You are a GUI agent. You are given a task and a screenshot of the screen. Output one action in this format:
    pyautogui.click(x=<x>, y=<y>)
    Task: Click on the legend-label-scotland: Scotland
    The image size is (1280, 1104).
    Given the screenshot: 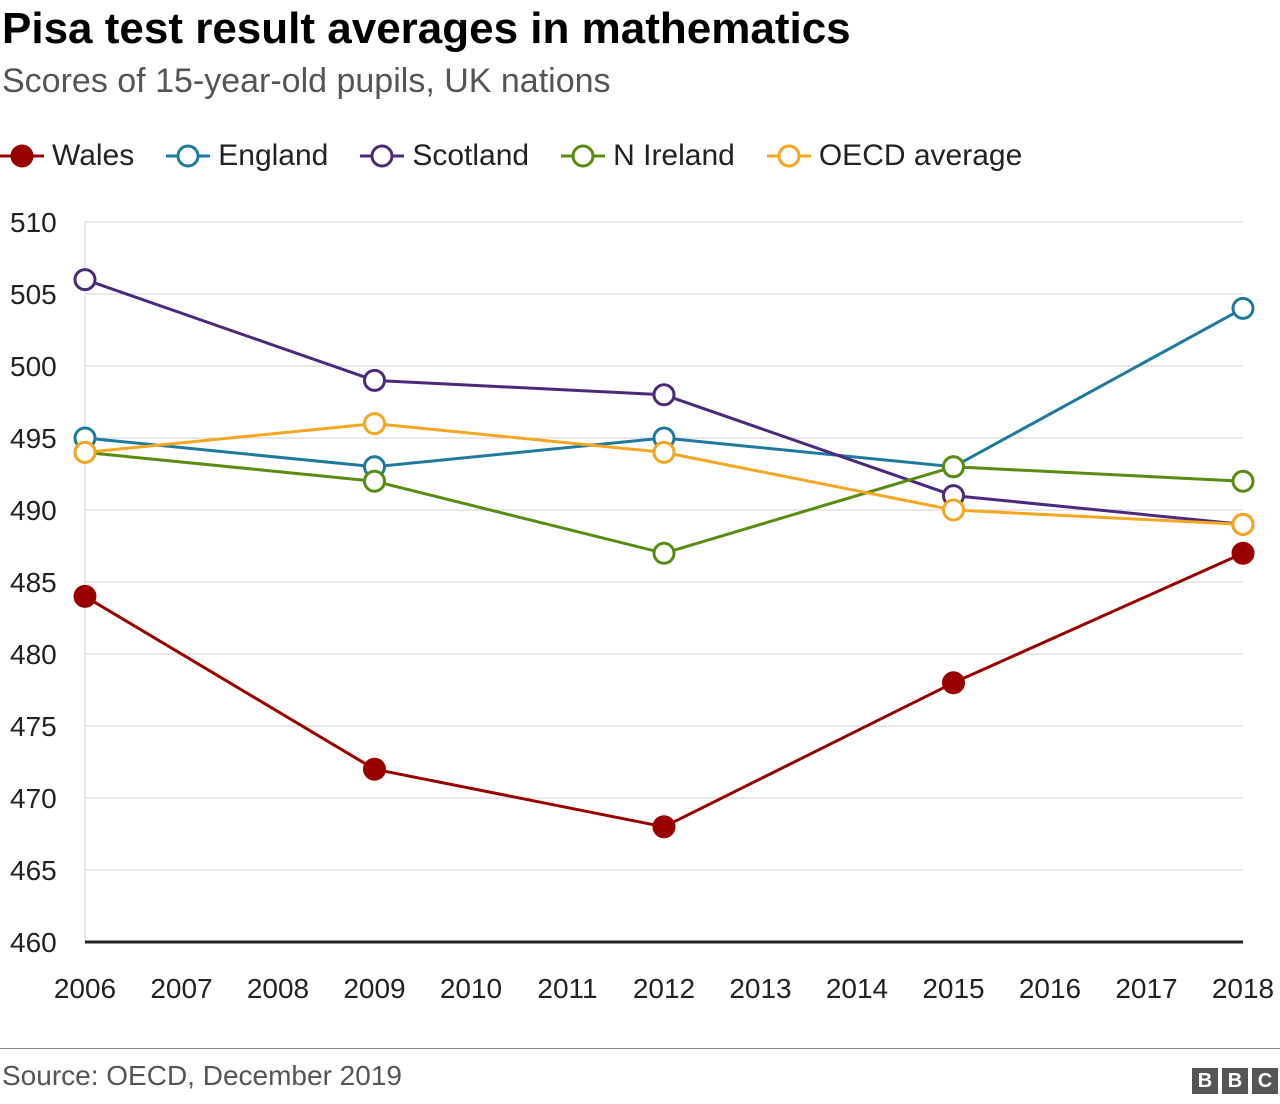 What is the action you would take?
    pyautogui.click(x=471, y=155)
    